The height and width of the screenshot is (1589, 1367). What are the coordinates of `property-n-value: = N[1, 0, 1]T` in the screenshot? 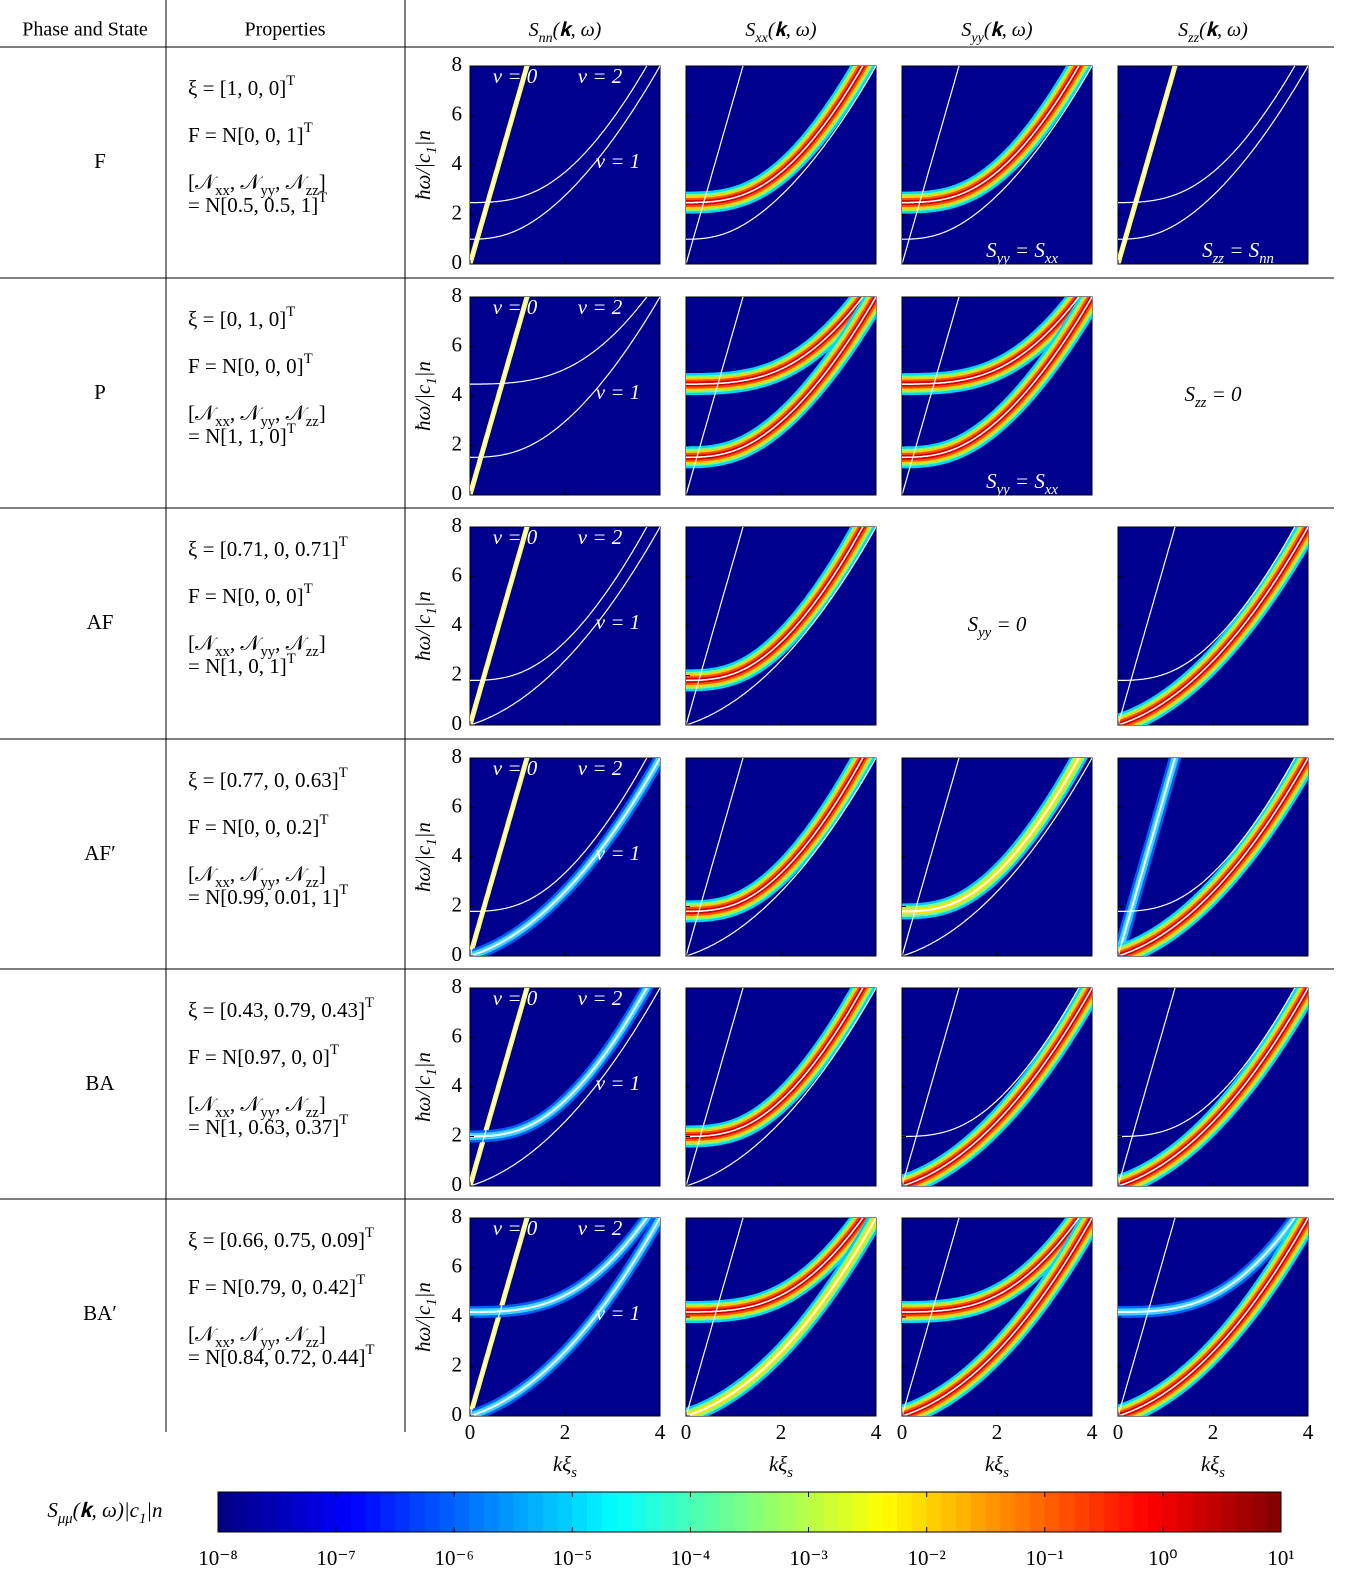 It's located at (242, 664).